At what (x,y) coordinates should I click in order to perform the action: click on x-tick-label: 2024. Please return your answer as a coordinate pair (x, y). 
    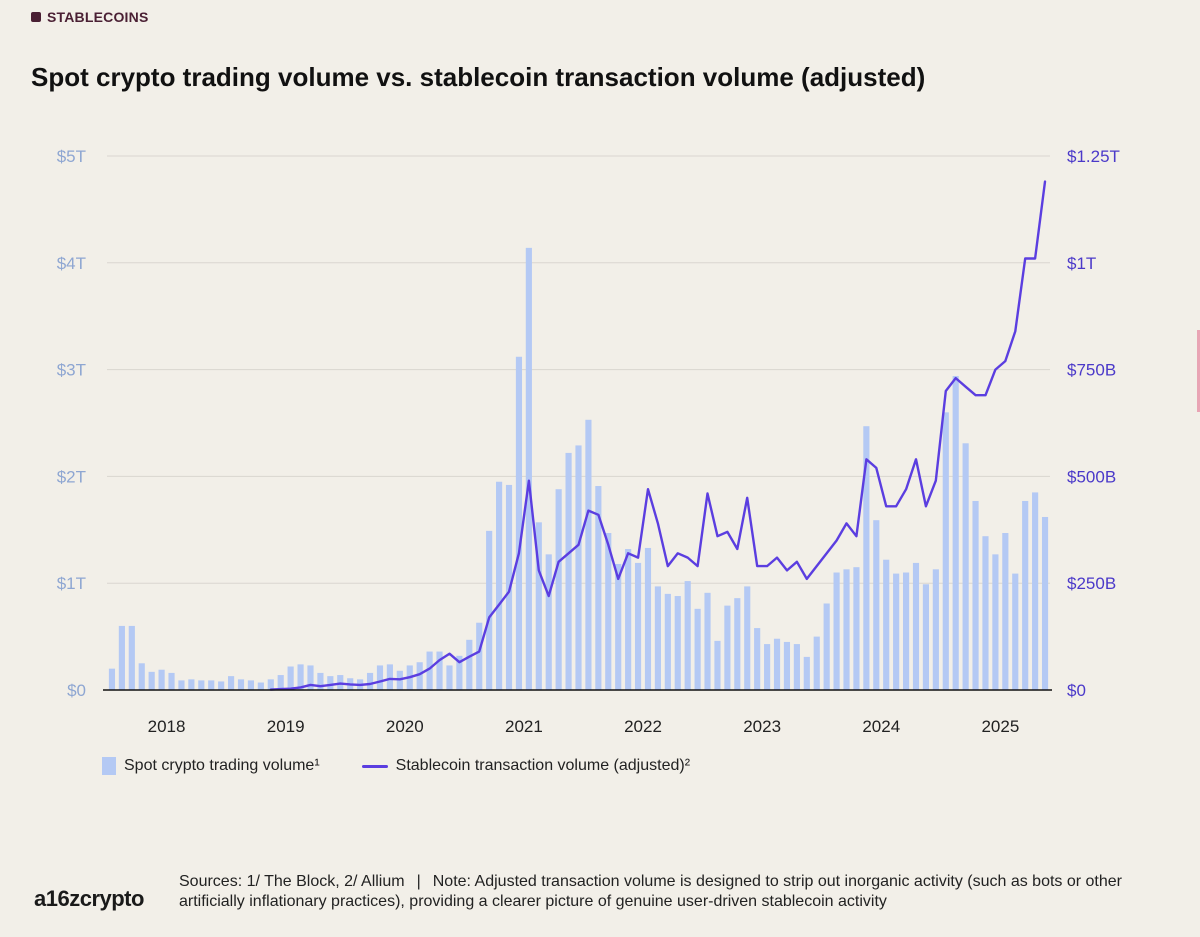
    Looking at the image, I should click on (881, 726).